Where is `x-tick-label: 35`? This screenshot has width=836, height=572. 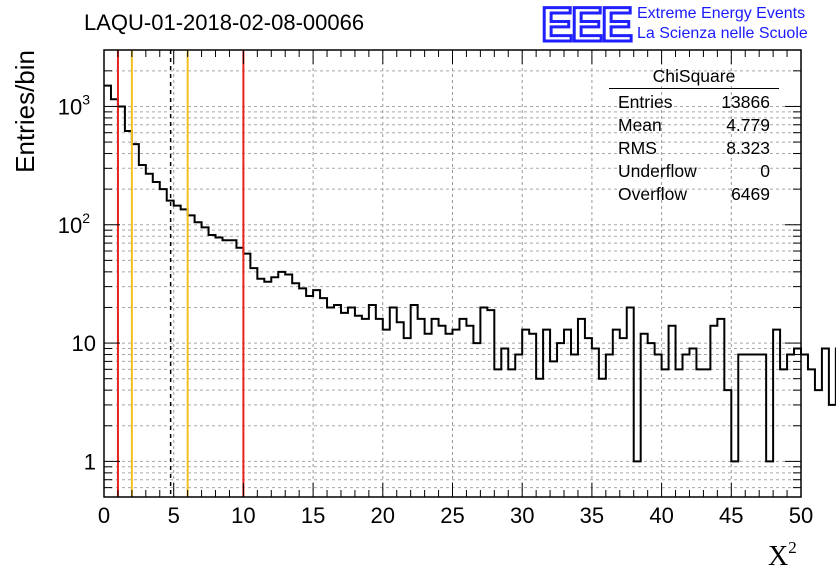
x-tick-label: 35 is located at coordinates (592, 515).